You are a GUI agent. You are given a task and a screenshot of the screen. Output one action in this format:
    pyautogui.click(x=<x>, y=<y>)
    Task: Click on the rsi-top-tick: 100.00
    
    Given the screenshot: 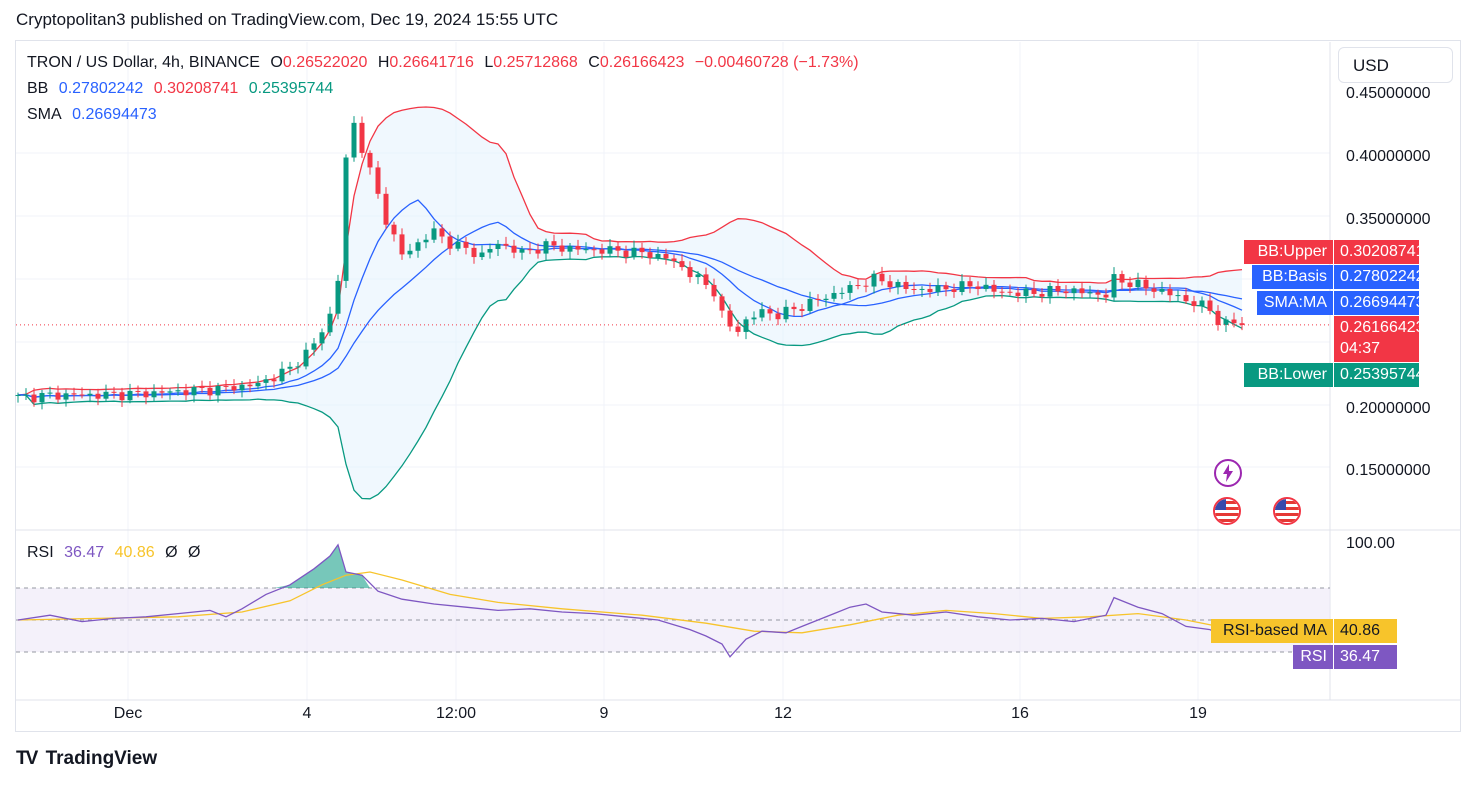 What is the action you would take?
    pyautogui.click(x=1370, y=543)
    